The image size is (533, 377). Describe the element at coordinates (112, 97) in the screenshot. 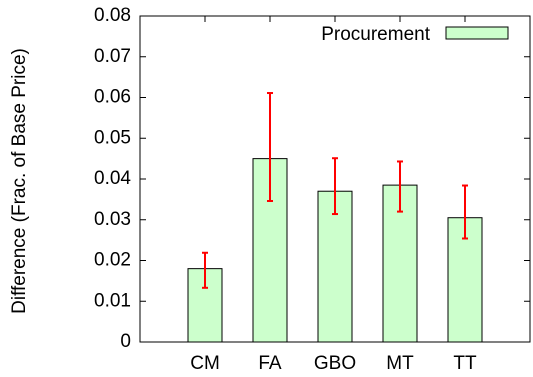

I see `y-tick-label: 0.06` at that location.